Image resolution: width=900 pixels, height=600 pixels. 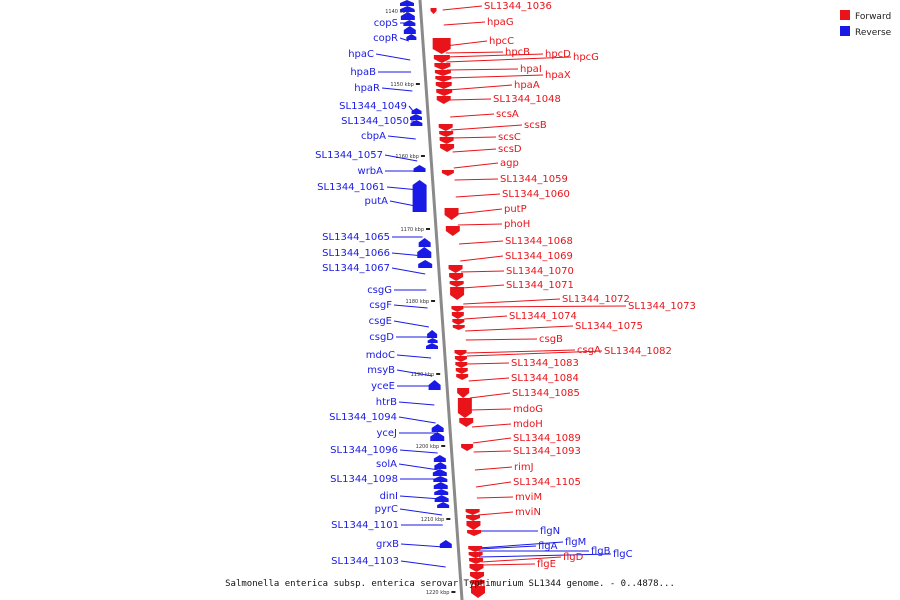 I want to click on forward-gene-label: hpaI, so click(x=531, y=69).